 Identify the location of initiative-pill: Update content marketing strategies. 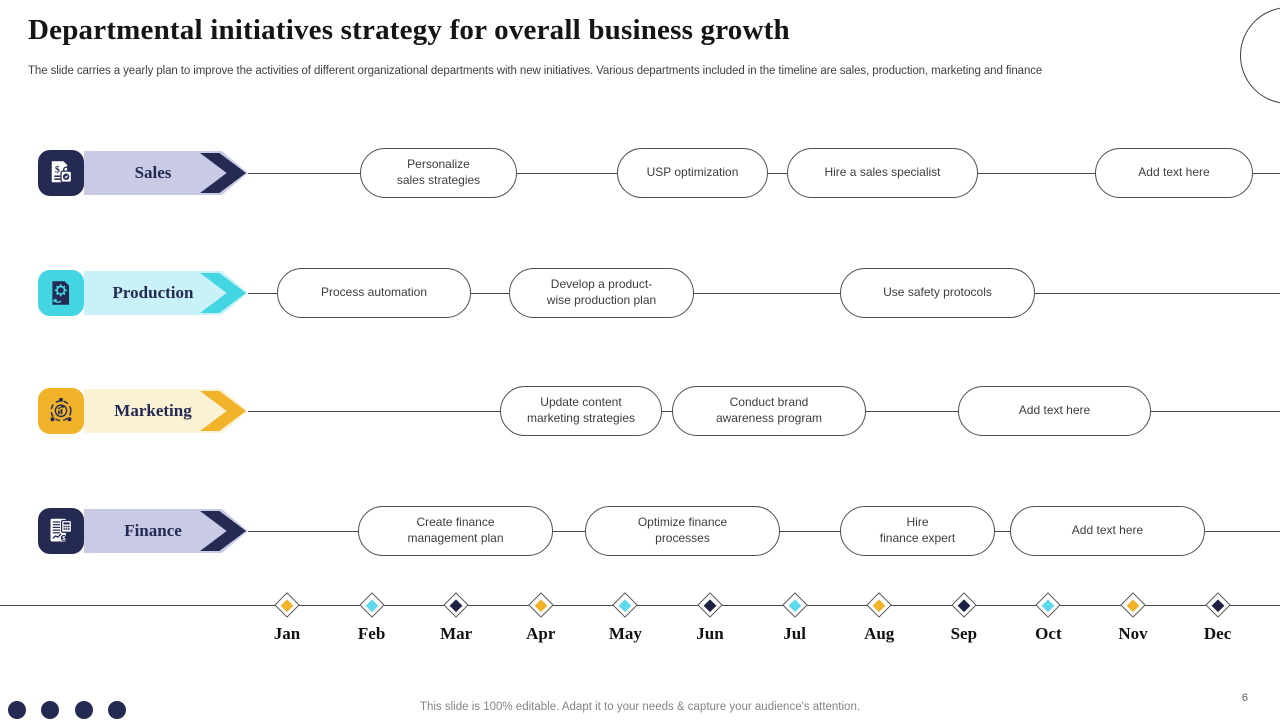
(581, 411).